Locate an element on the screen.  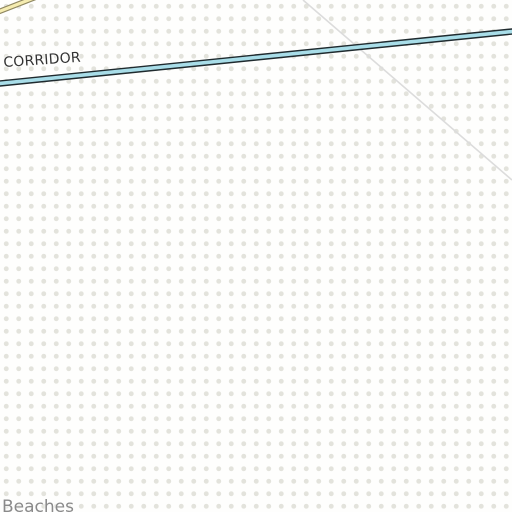
secondary-road is located at coordinates (18, 7).